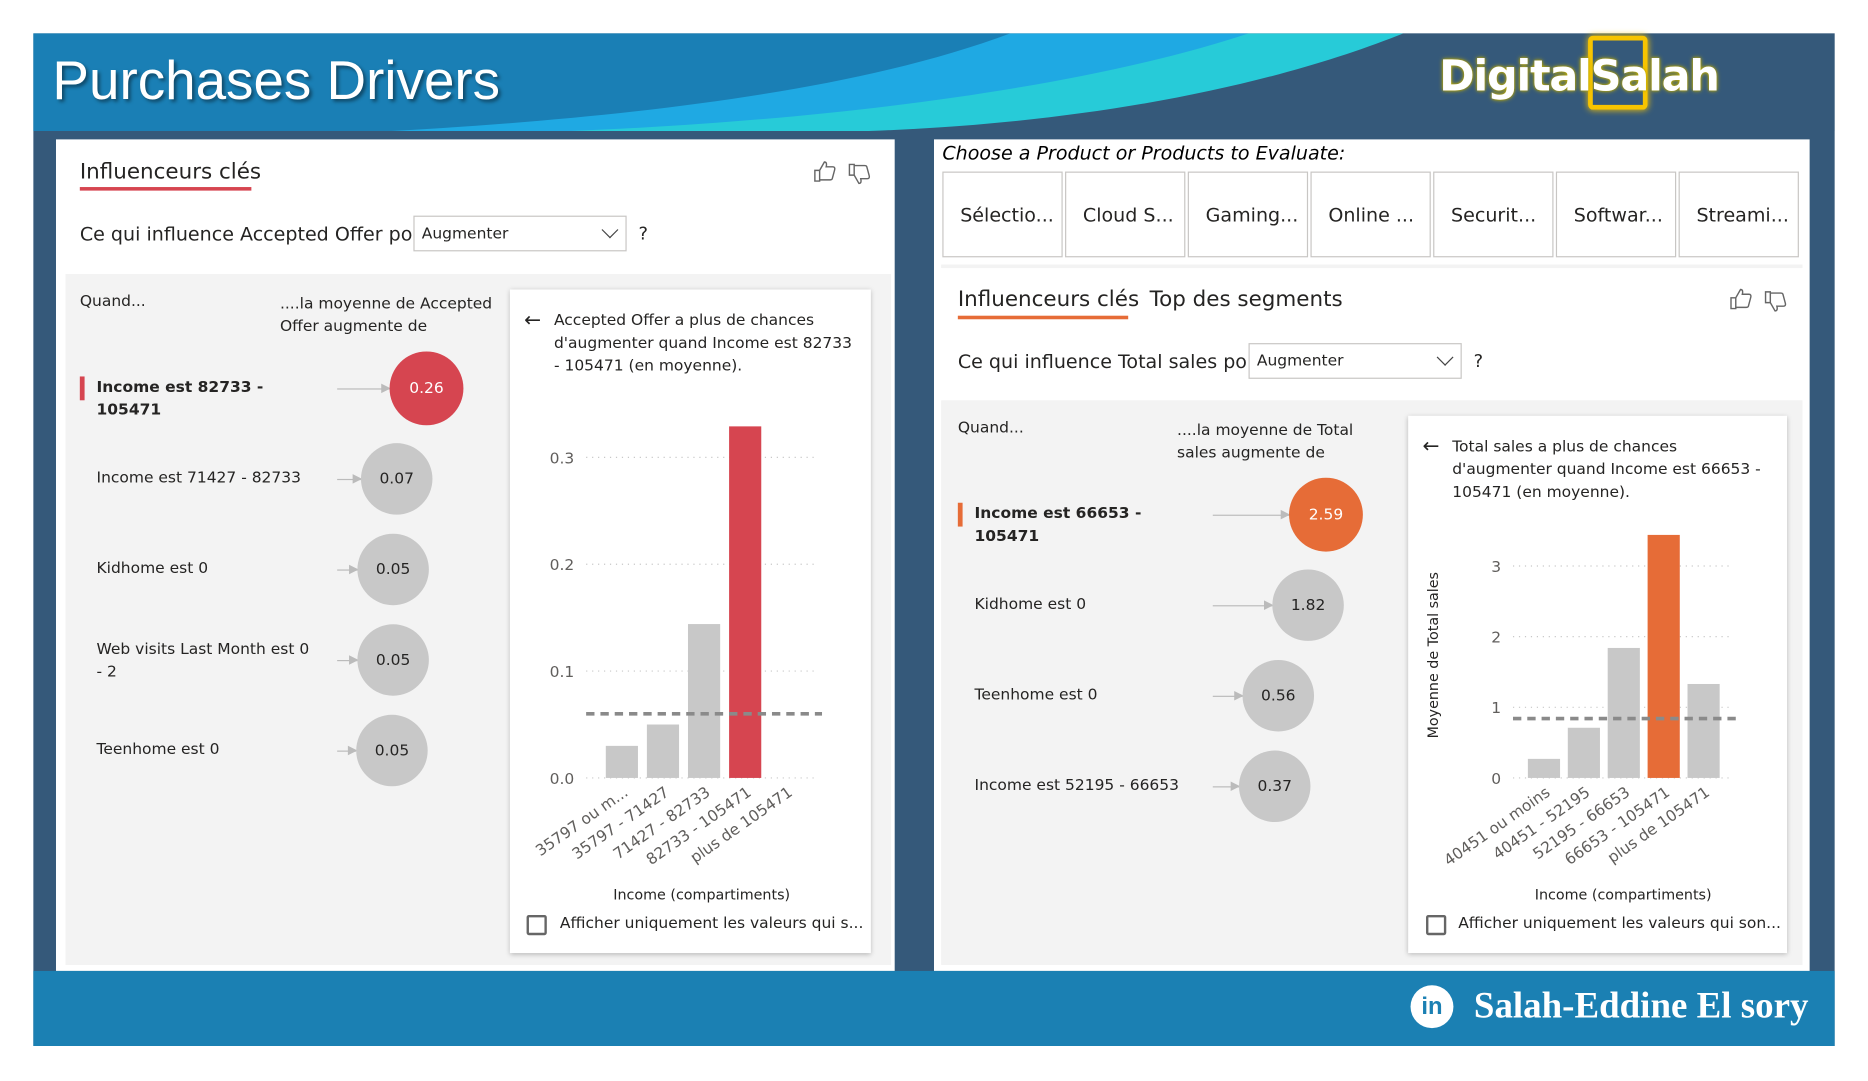 The image size is (1868, 1081). What do you see at coordinates (1579, 77) in the screenshot?
I see `logo: DigitalSalah` at bounding box center [1579, 77].